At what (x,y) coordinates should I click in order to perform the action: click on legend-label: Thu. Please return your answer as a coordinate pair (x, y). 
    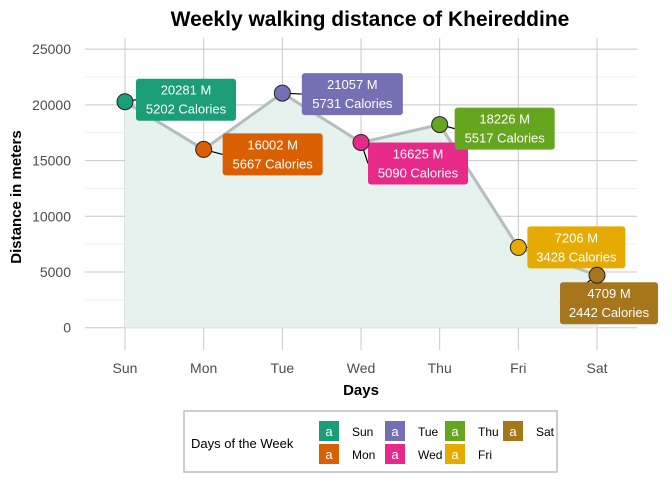
    Looking at the image, I should click on (488, 432).